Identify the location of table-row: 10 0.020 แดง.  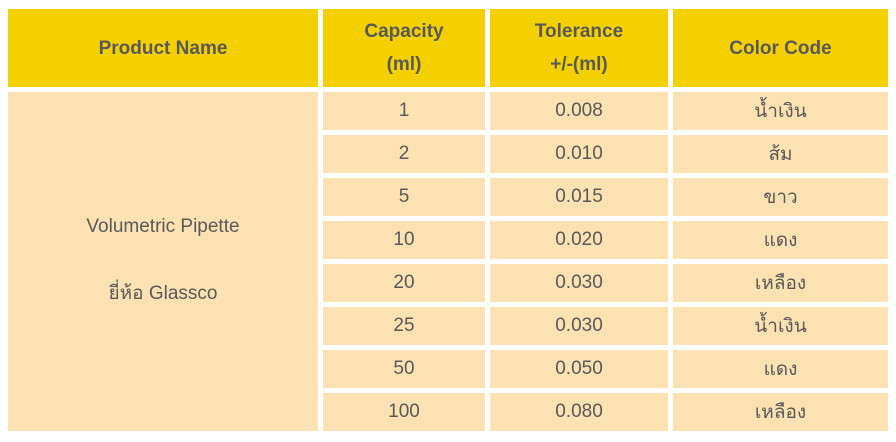
(448, 240).